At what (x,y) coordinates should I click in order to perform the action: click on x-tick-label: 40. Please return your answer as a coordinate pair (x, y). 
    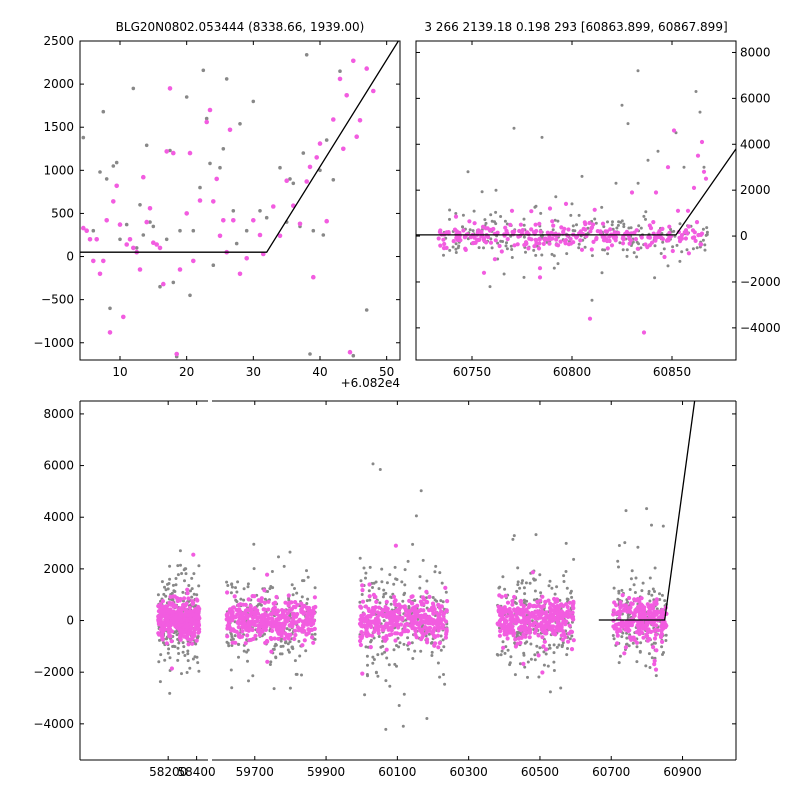
    Looking at the image, I should click on (319, 372).